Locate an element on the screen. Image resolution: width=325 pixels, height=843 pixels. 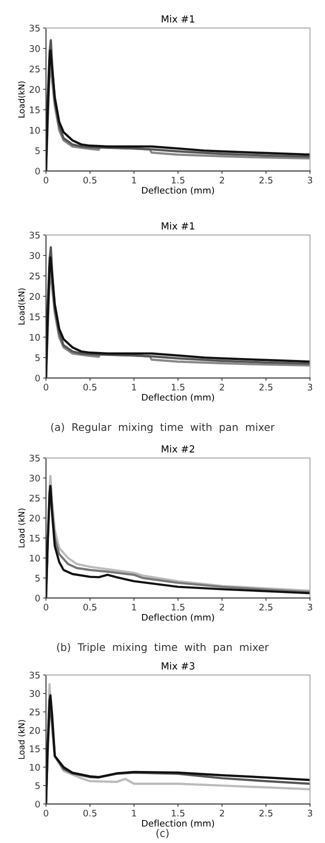
text: (a) Regular mixing time with pan mixer is located at coordinates (163, 428).